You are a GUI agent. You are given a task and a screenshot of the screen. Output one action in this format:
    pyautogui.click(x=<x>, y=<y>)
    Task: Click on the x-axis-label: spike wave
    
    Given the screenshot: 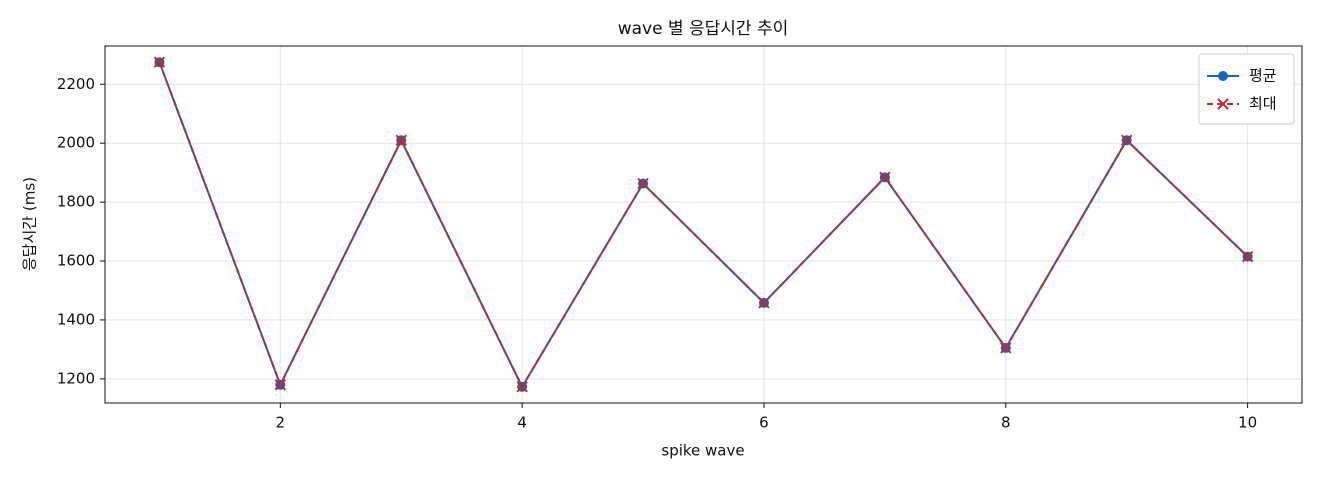 What is the action you would take?
    pyautogui.click(x=702, y=451)
    